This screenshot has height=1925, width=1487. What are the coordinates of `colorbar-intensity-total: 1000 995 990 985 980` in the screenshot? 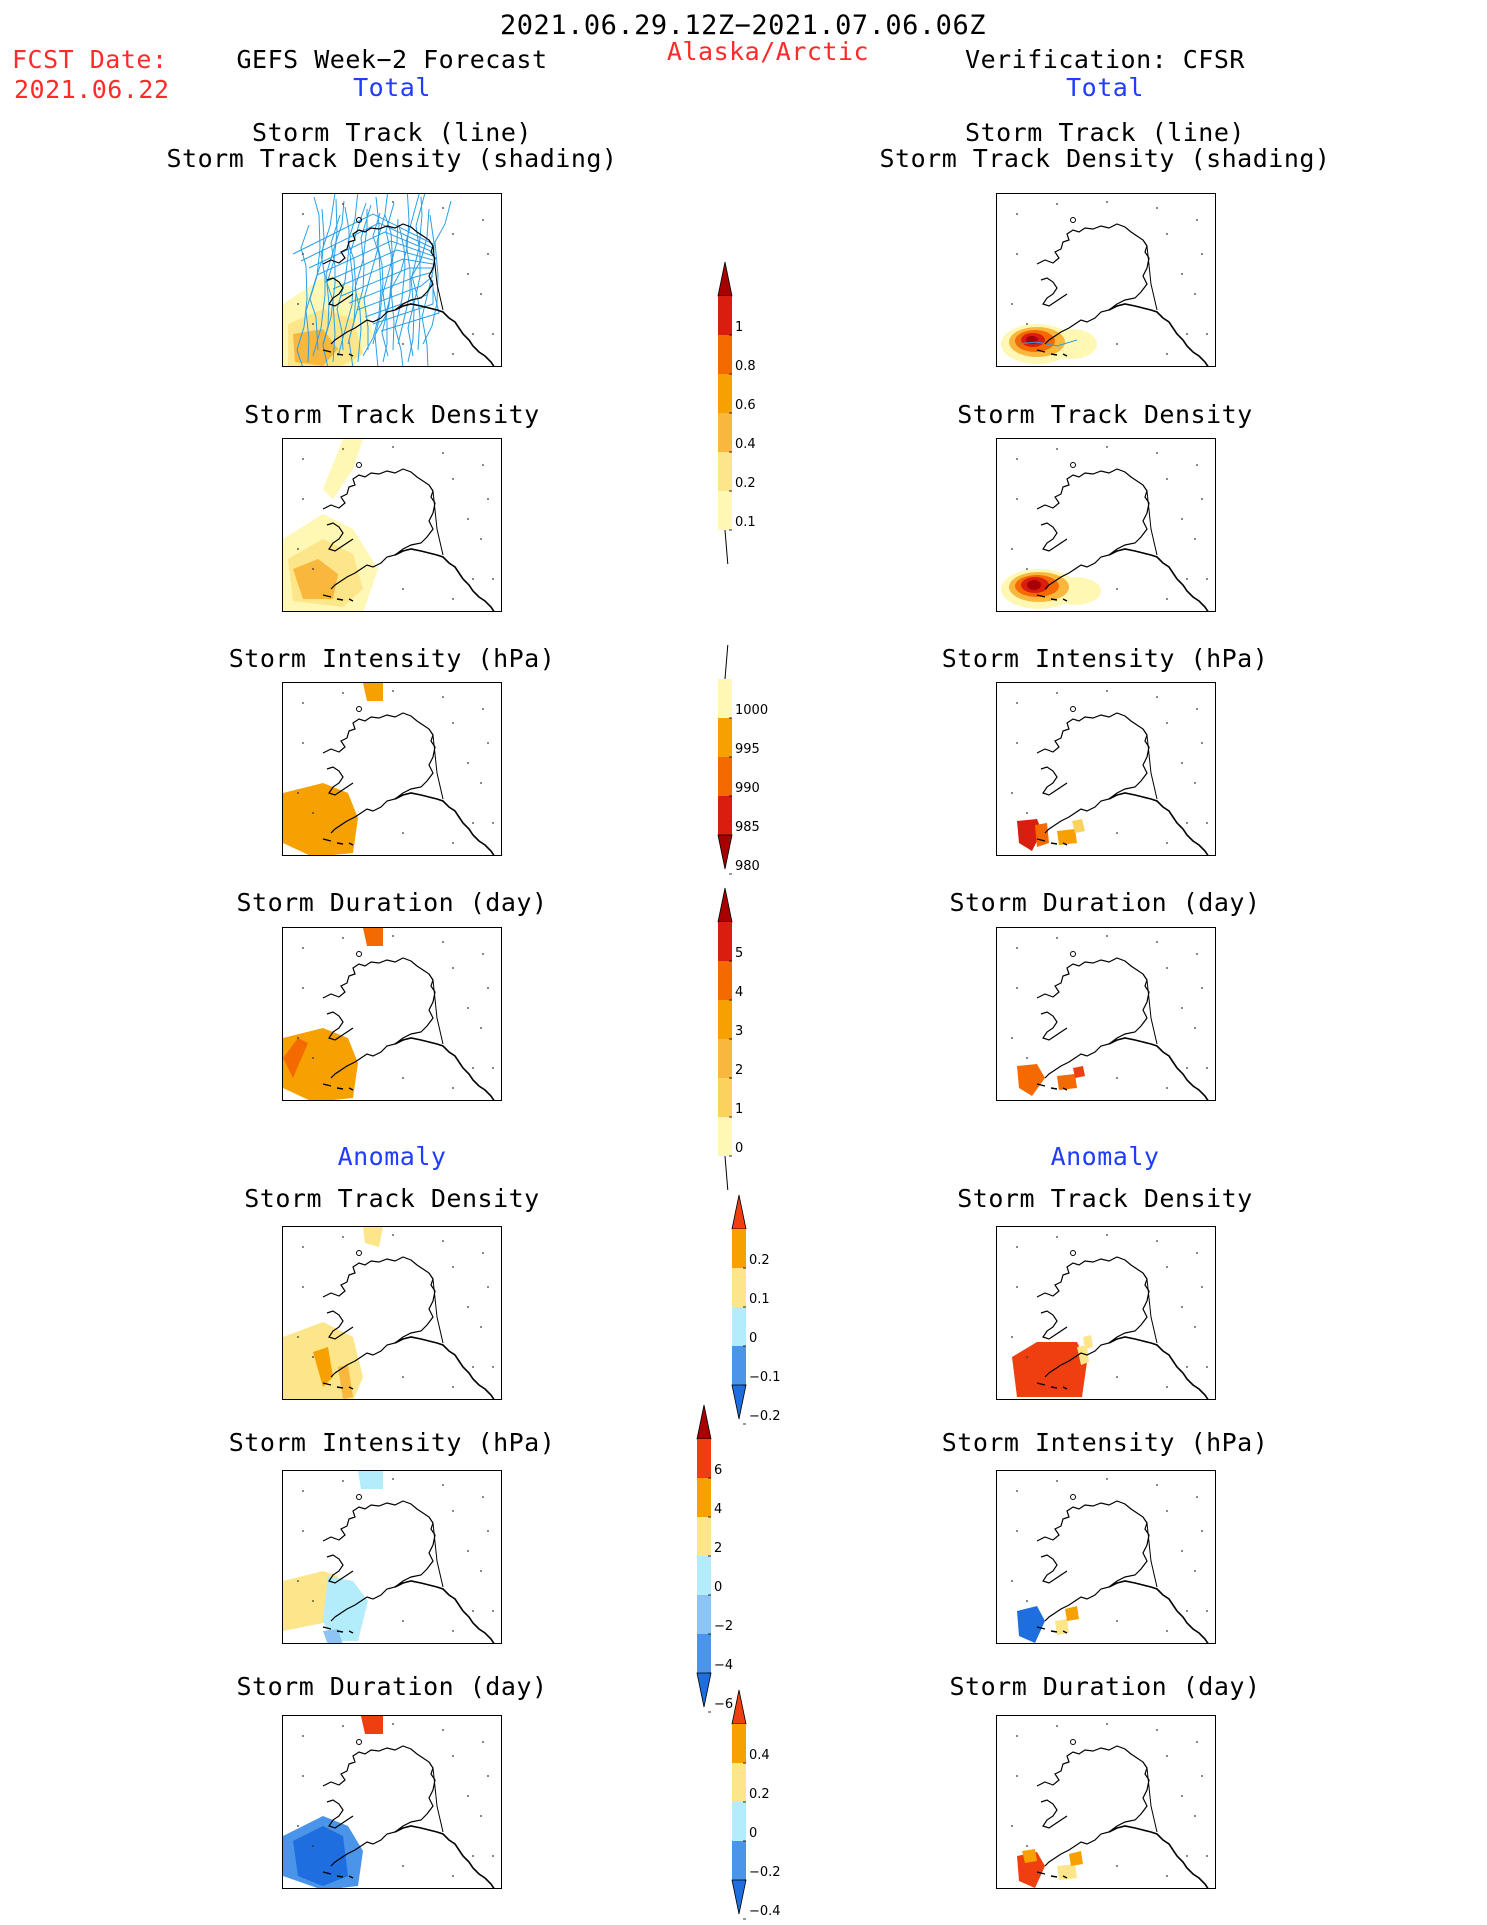 It's located at (762, 759).